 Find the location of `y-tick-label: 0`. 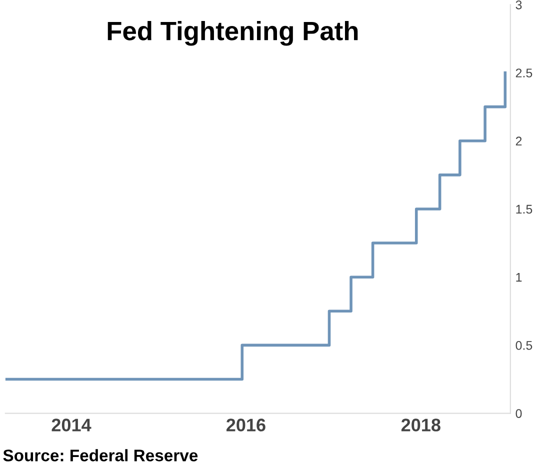

y-tick-label: 0 is located at coordinates (519, 413).